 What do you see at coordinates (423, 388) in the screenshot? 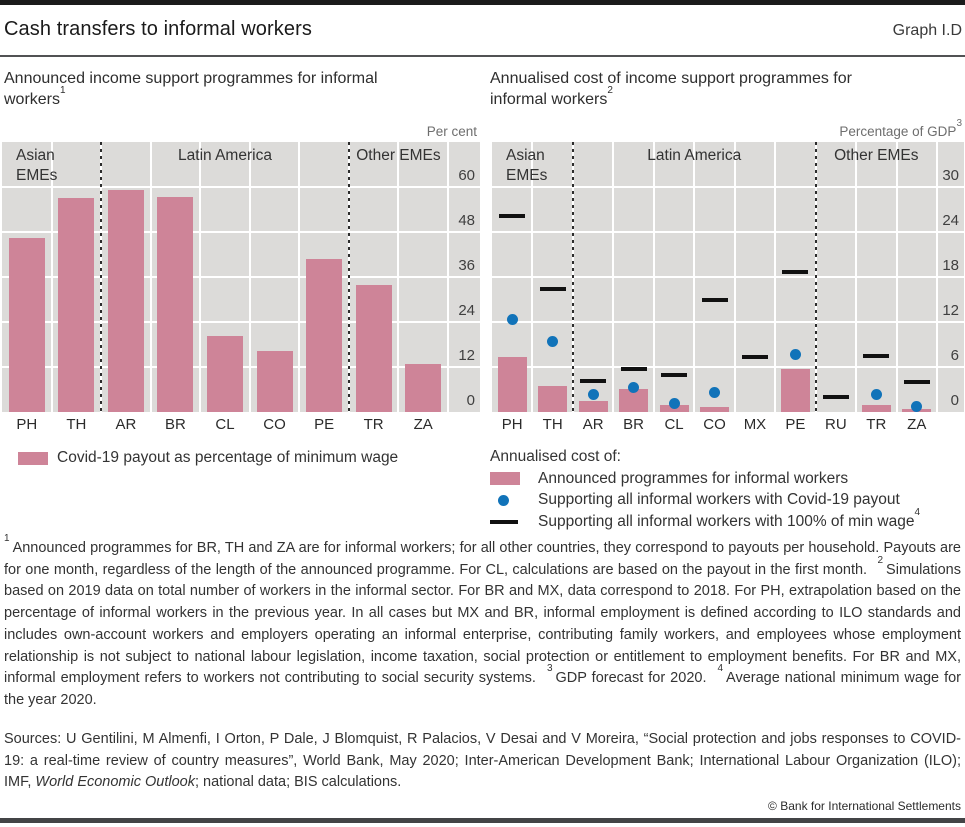
I see `bar-ZA` at bounding box center [423, 388].